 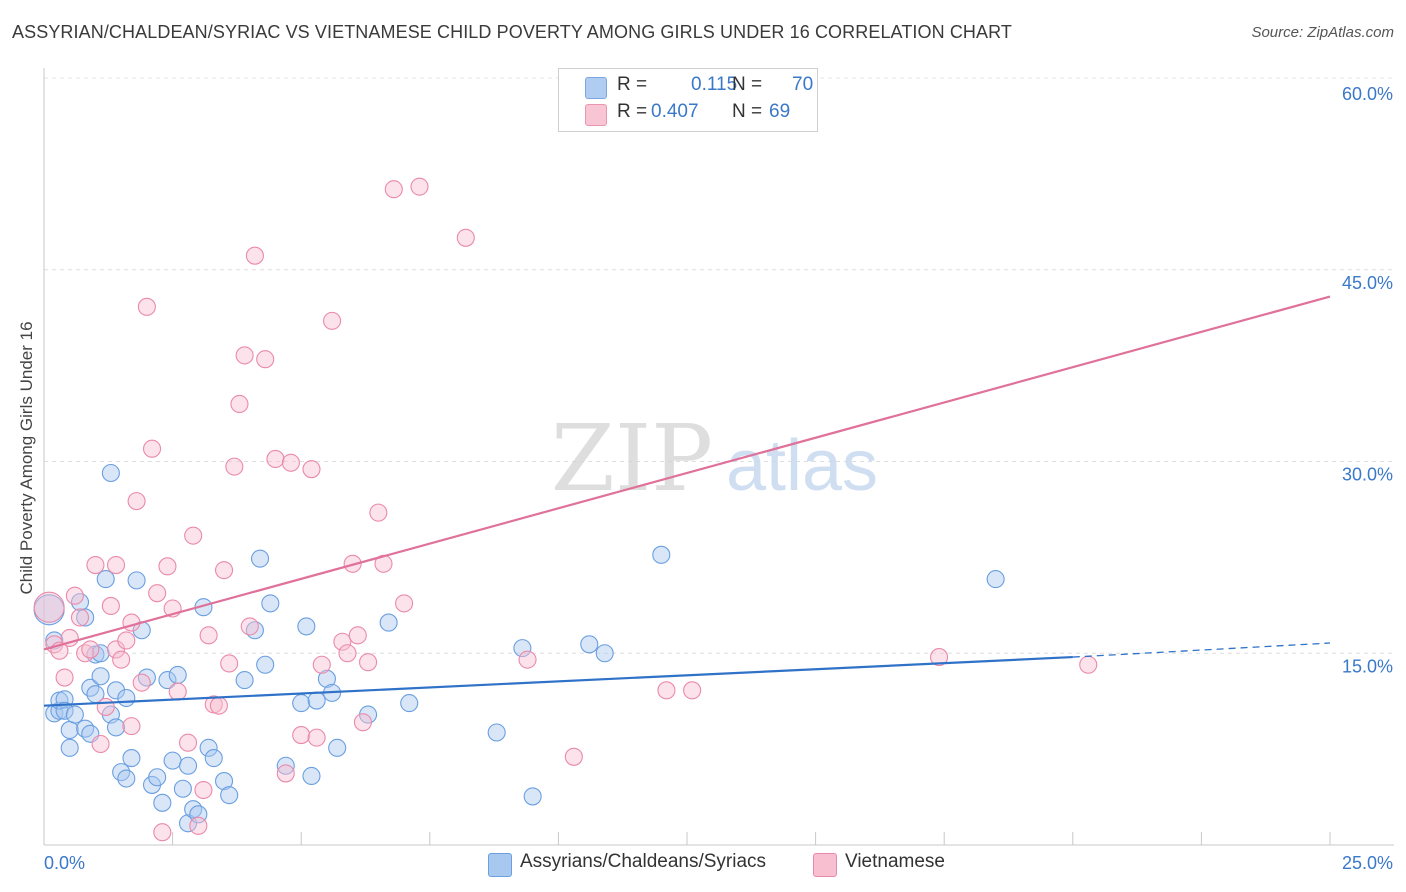 I want to click on legend-n-value: 69, so click(x=780, y=111).